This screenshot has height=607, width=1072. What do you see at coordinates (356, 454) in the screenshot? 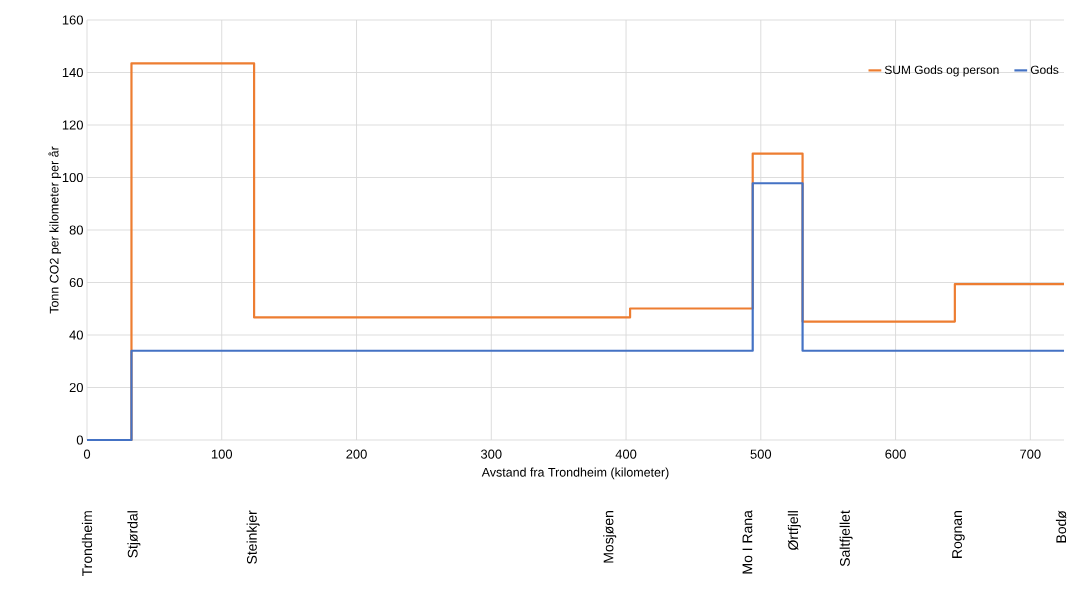
I see `x-tick-label: 200` at bounding box center [356, 454].